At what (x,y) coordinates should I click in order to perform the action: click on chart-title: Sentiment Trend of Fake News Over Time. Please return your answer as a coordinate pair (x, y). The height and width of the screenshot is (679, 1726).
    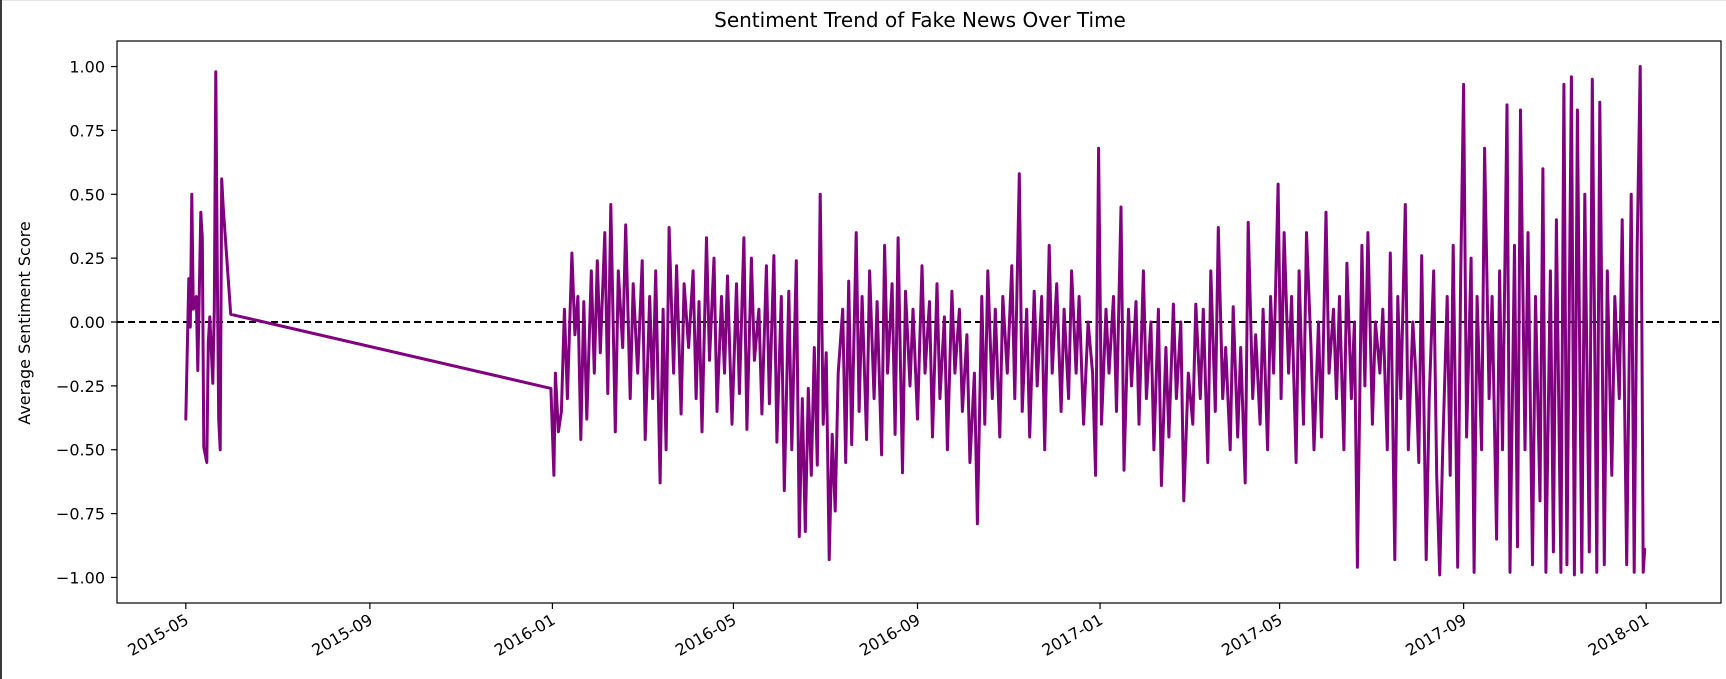
    Looking at the image, I should click on (920, 20).